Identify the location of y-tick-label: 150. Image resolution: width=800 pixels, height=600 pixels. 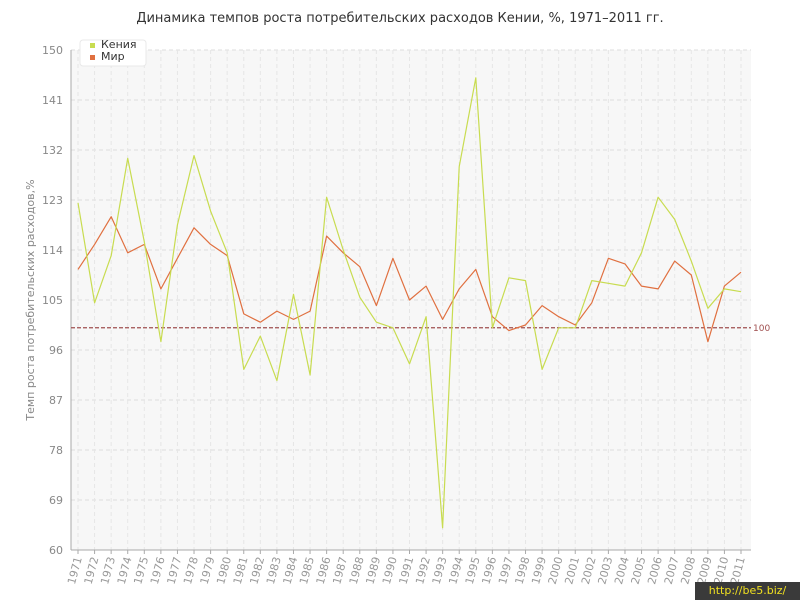
(52, 50).